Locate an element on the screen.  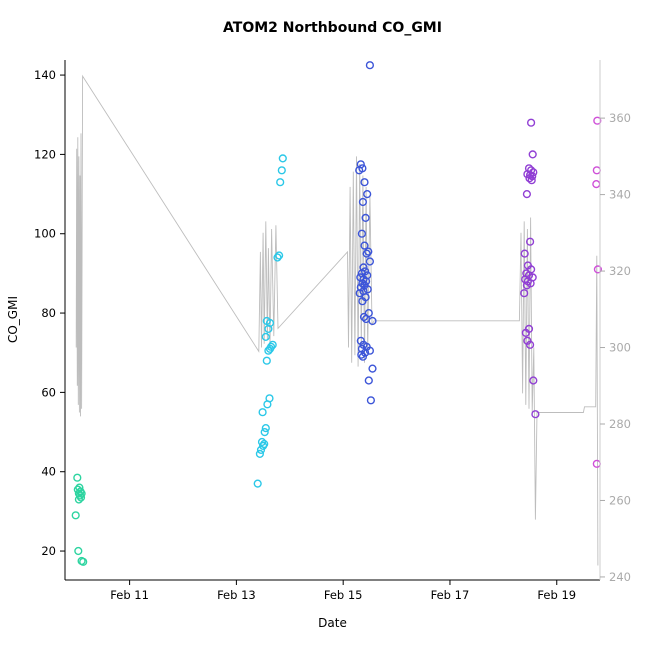
y-axis-label: CO_GMI is located at coordinates (13, 320).